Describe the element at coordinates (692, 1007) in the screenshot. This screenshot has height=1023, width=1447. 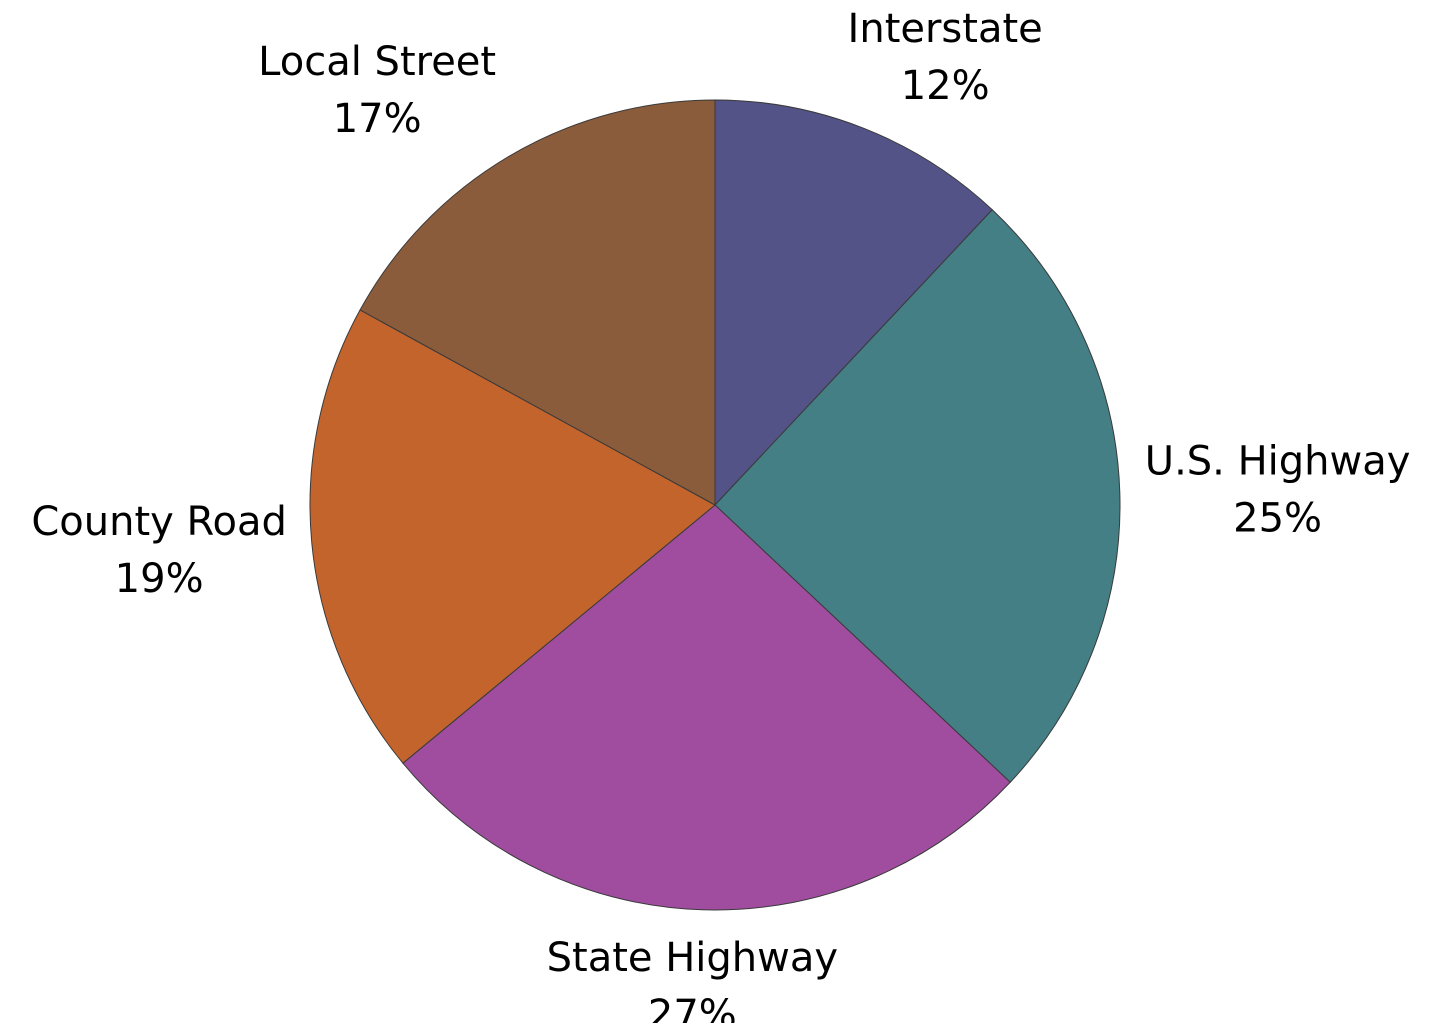
I see `value-label: 27%` at that location.